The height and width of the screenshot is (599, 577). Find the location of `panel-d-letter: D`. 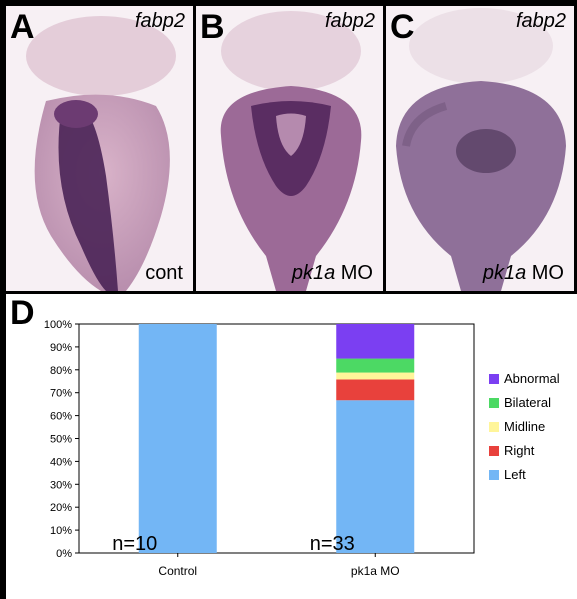

panel-d-letter: D is located at coordinates (22, 313).